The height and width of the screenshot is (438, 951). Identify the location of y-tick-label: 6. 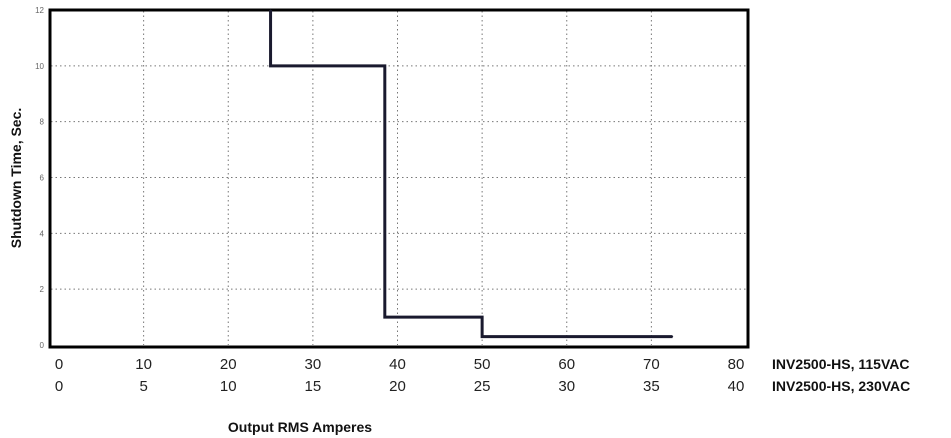
(42, 178).